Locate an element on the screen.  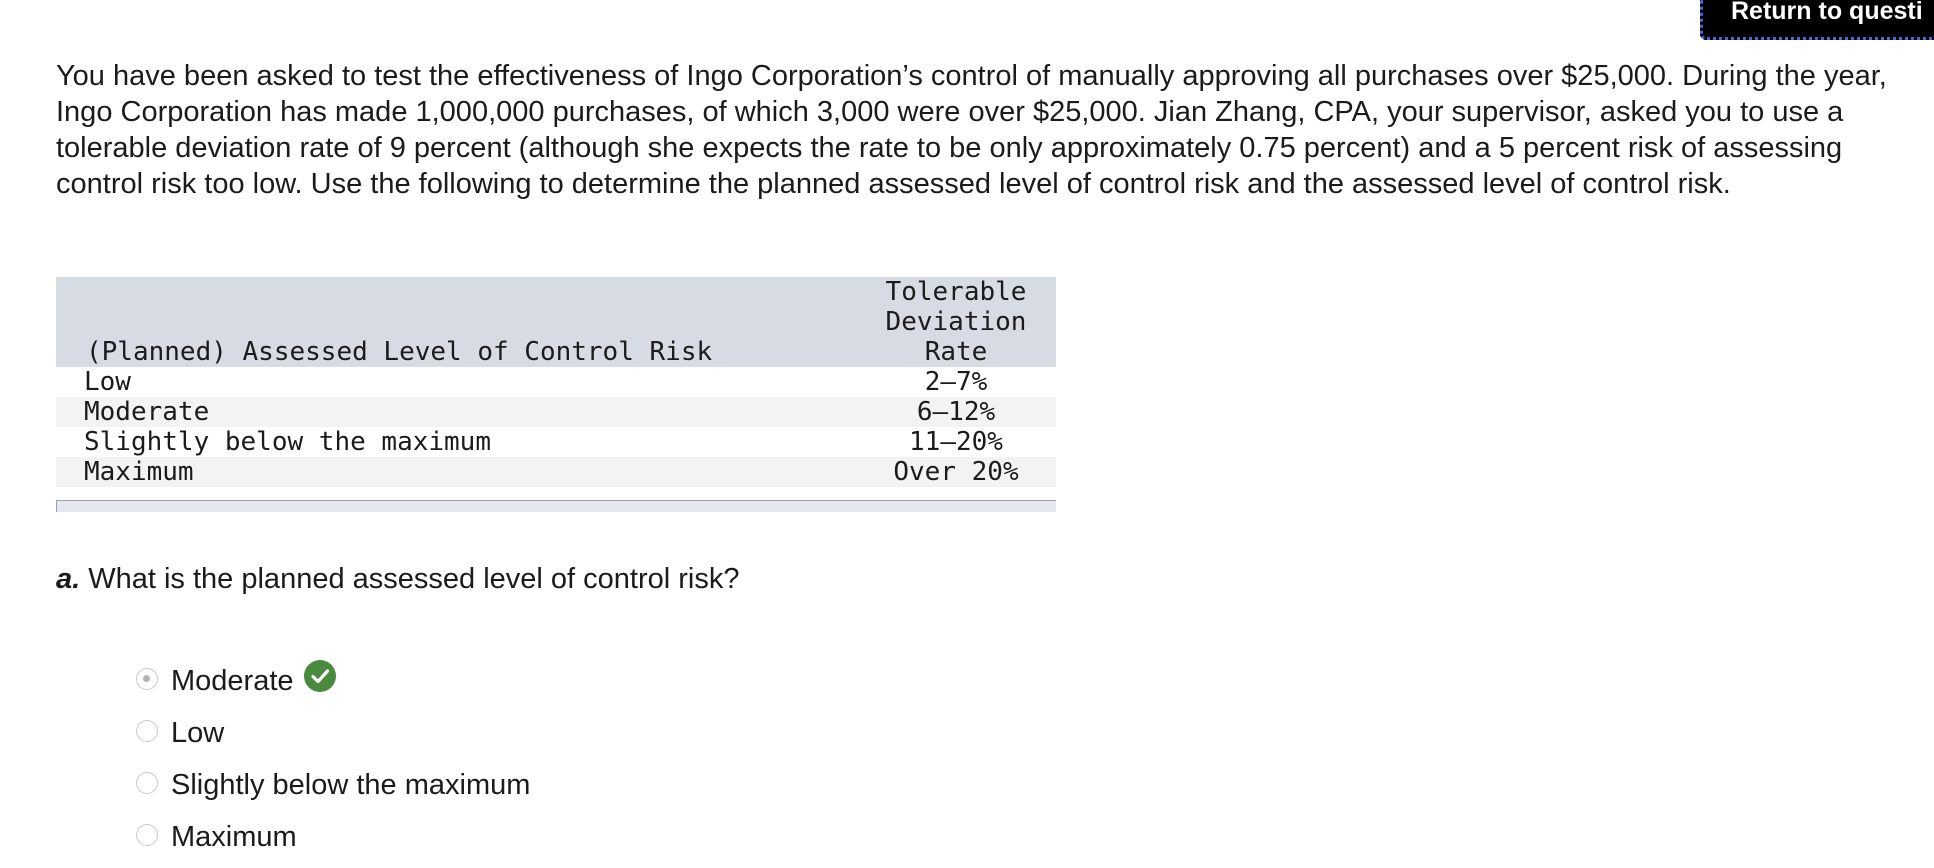
radio-moderate is located at coordinates (147, 679).